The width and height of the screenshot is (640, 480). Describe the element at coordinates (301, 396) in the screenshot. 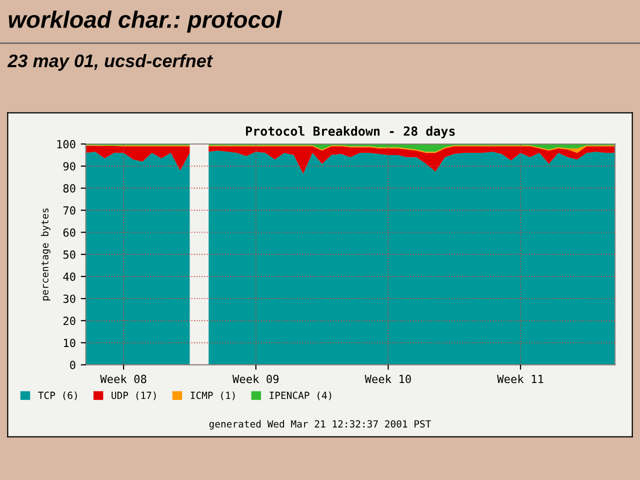

I see `legend-label: IPENCAP (4)` at that location.